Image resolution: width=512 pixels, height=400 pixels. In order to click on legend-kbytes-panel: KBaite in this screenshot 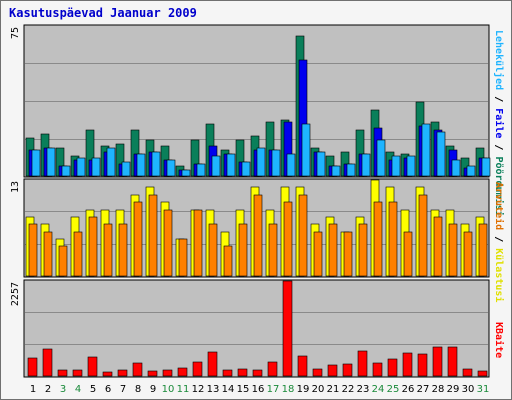, I will do `click(499, 340)`.